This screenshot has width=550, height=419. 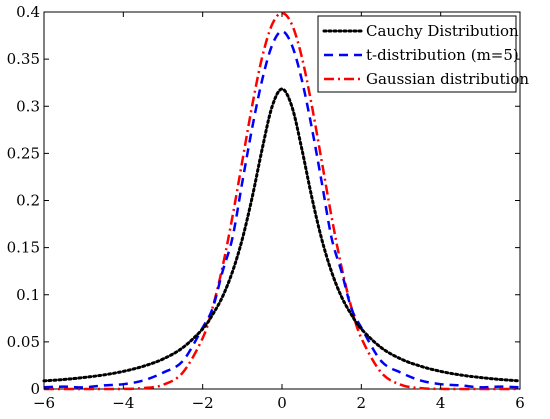 I want to click on y-tick-label: 0.2, so click(x=28, y=201).